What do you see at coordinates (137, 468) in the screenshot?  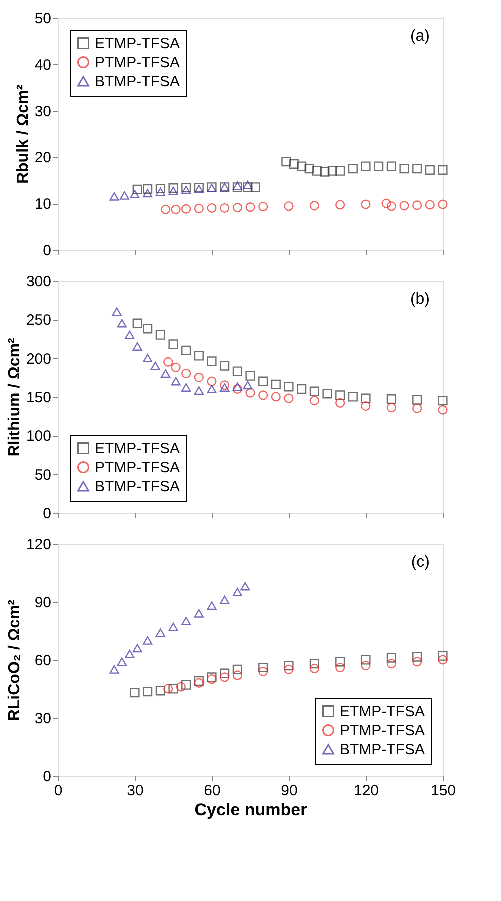 I see `legend-label: PTMP-TFSA` at bounding box center [137, 468].